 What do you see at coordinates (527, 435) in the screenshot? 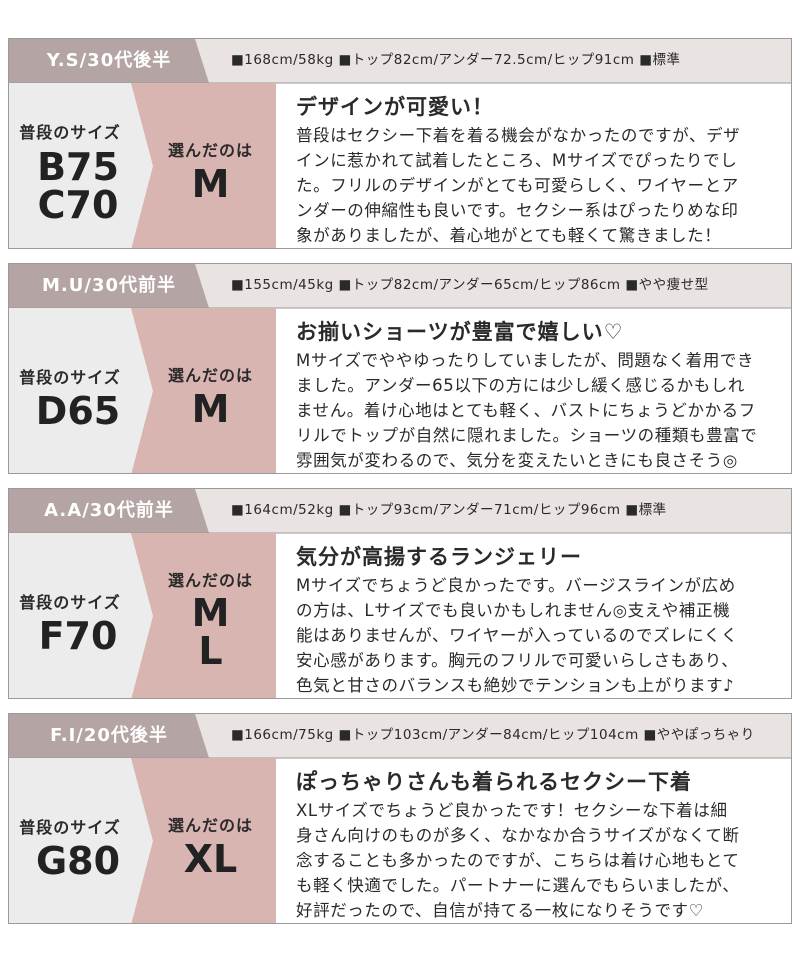
I see `review-text: リルでトップが自然に隠れました。ショーツの種類も豊富で` at bounding box center [527, 435].